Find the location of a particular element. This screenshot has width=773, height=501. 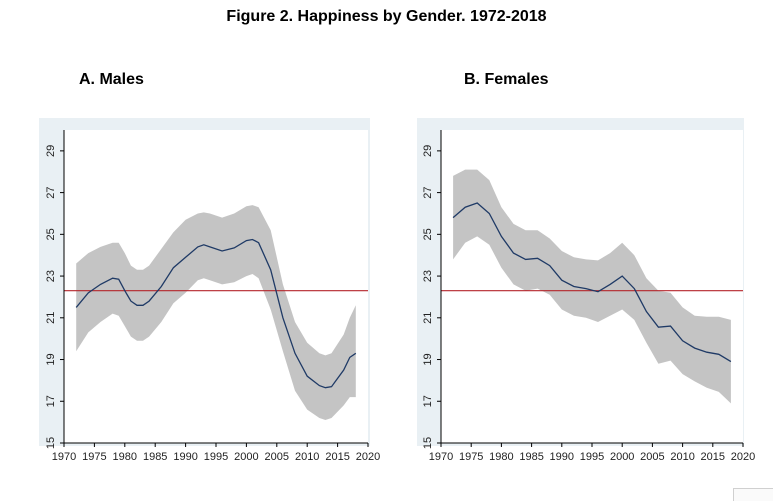

females-x-tick-label: 1995 is located at coordinates (592, 457).